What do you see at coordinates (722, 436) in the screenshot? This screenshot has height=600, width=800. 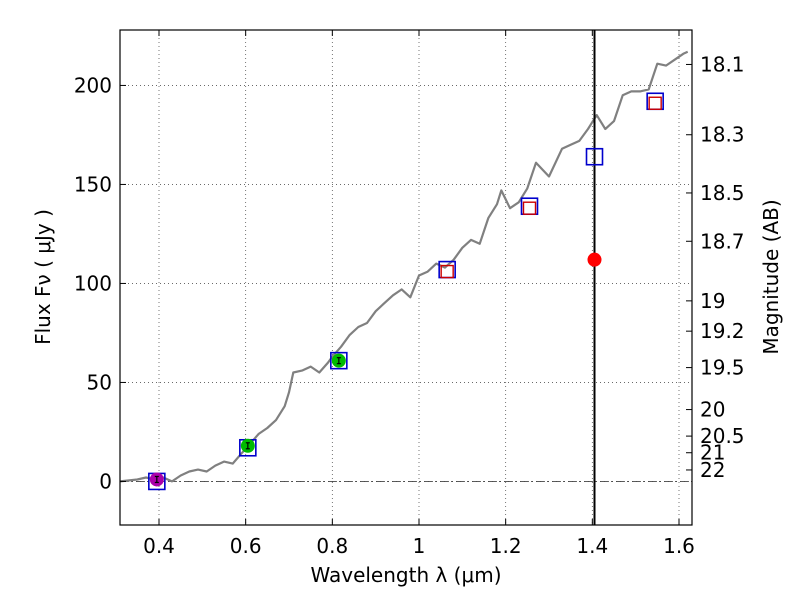 I see `magnitude-tick-label: 20.5` at bounding box center [722, 436].